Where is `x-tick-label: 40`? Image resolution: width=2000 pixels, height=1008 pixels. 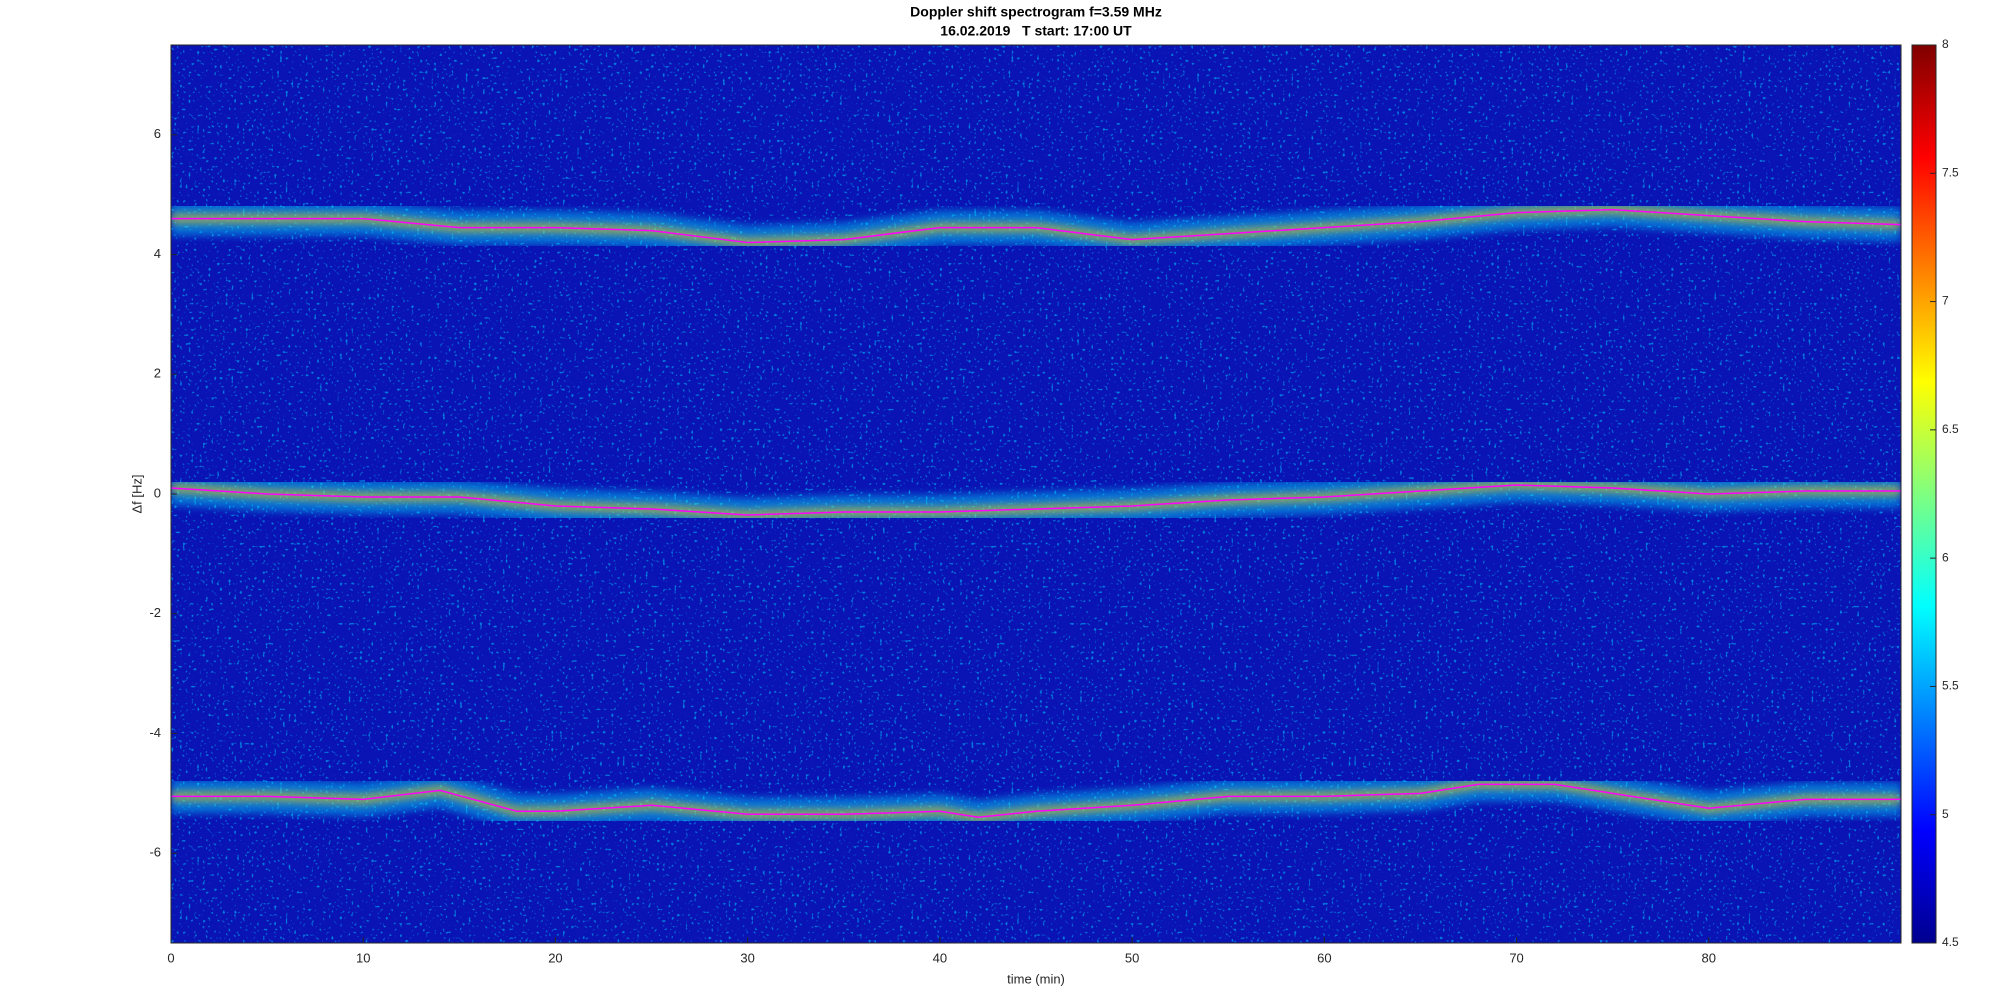
x-tick-label: 40 is located at coordinates (940, 957).